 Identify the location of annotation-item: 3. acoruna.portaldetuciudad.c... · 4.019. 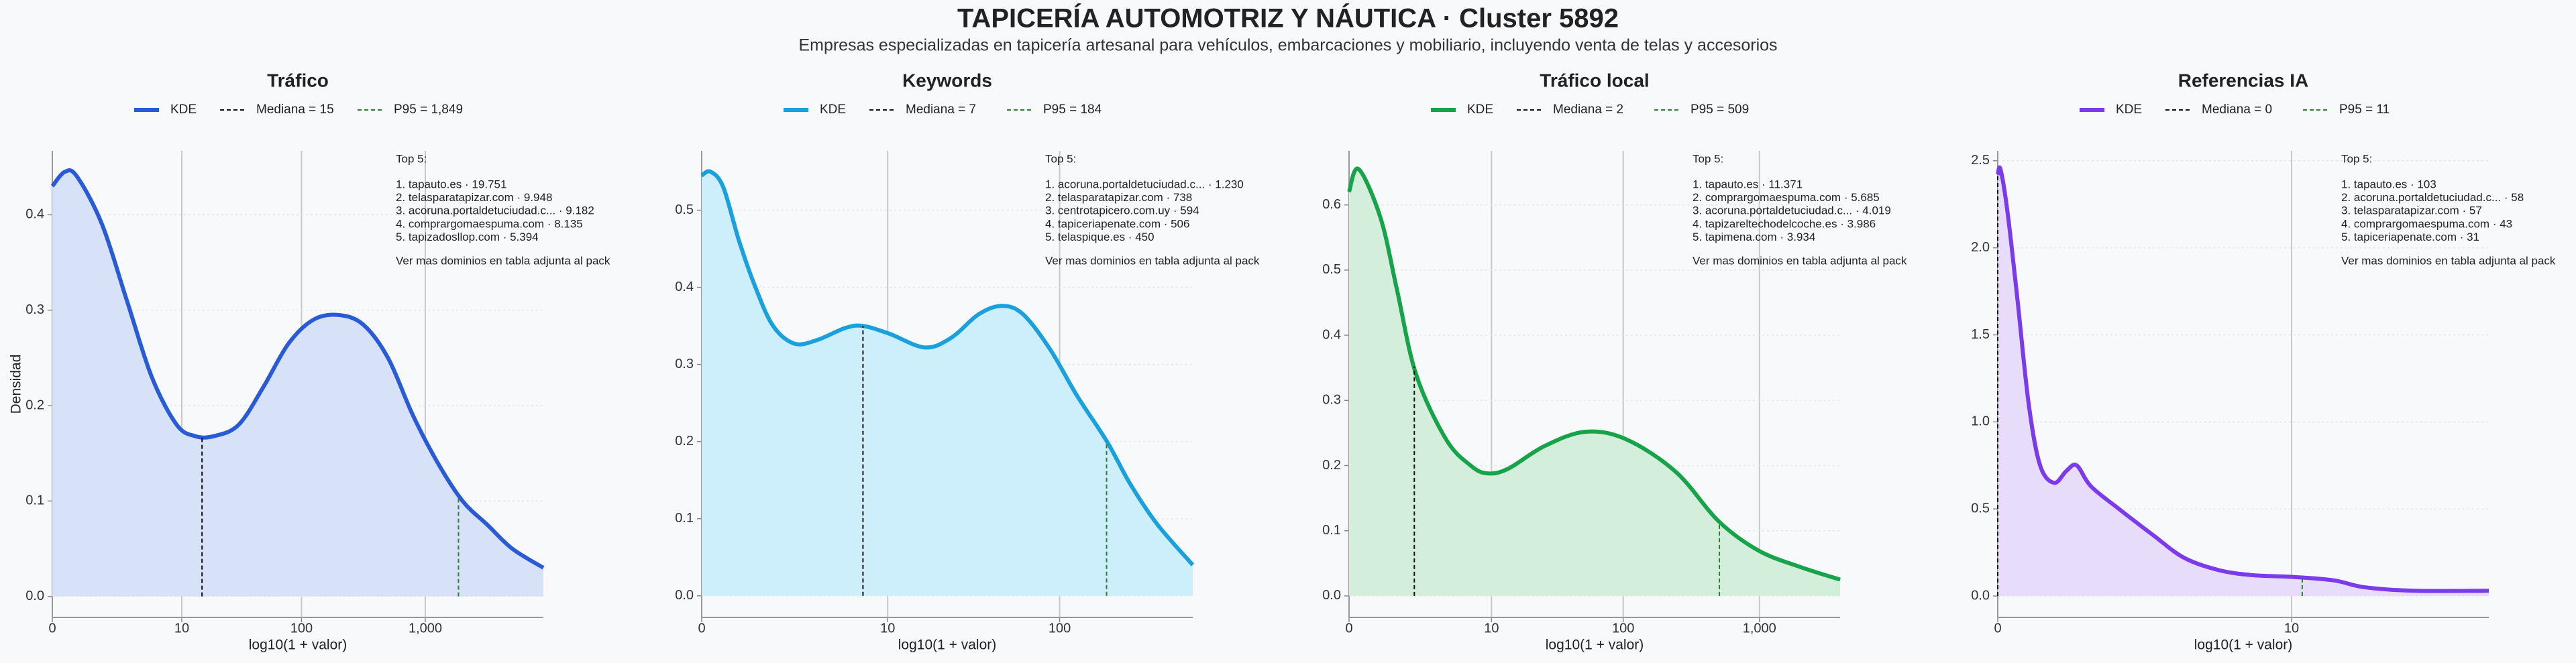
(1792, 210).